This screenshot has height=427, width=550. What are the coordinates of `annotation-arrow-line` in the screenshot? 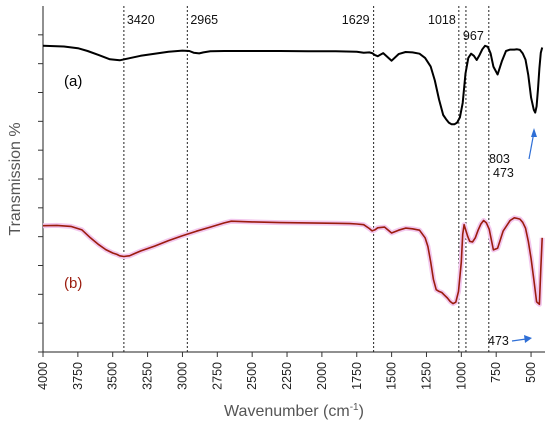 It's located at (519, 340).